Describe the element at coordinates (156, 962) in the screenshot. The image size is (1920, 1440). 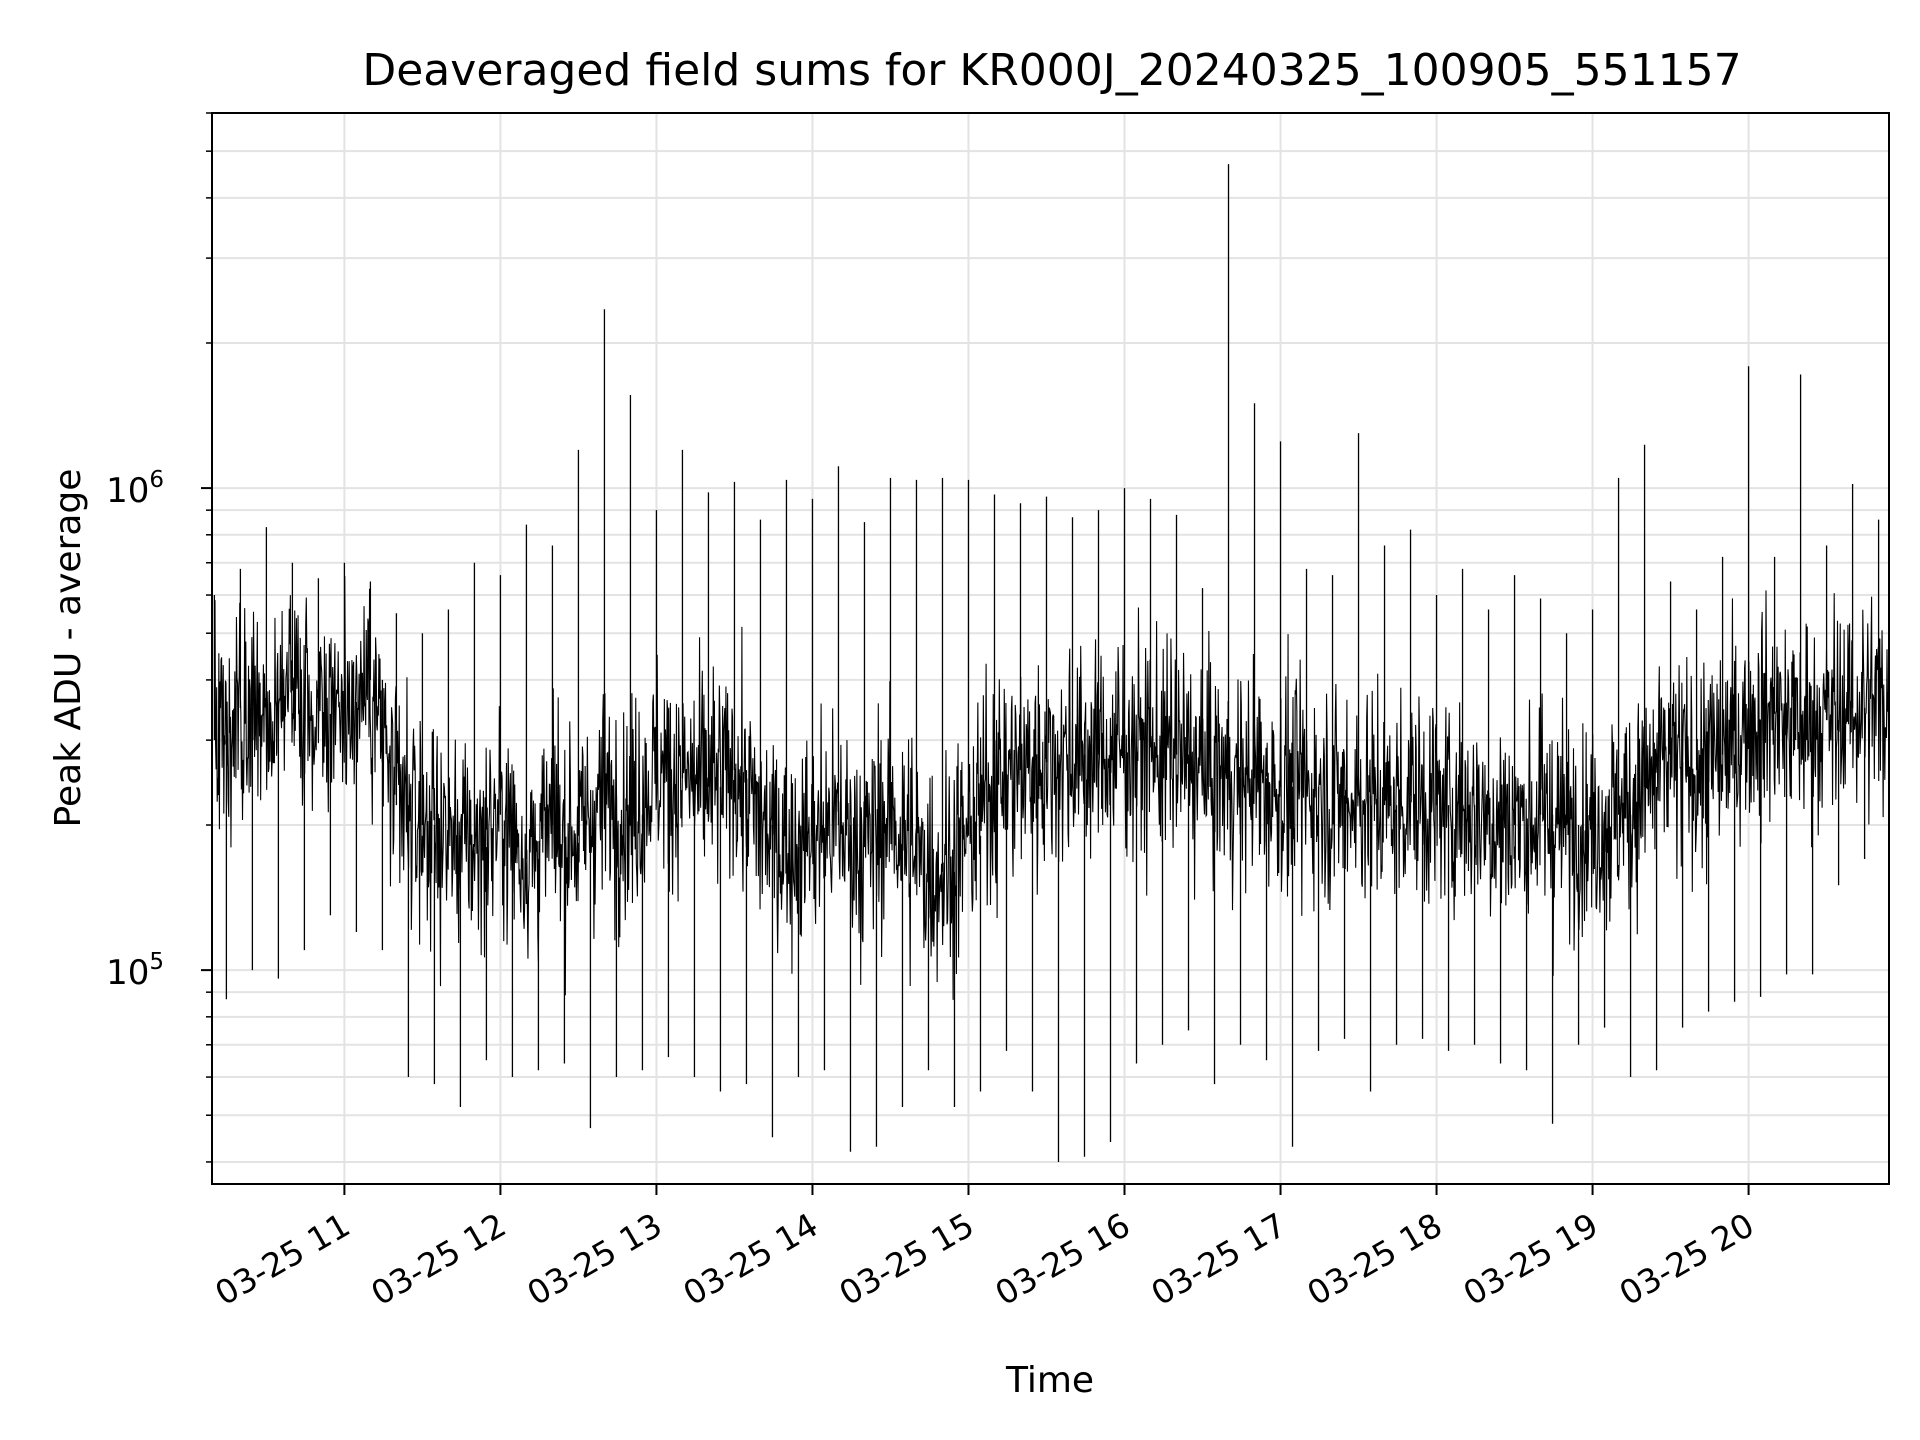
I see `y-tick-exponent: 5` at that location.